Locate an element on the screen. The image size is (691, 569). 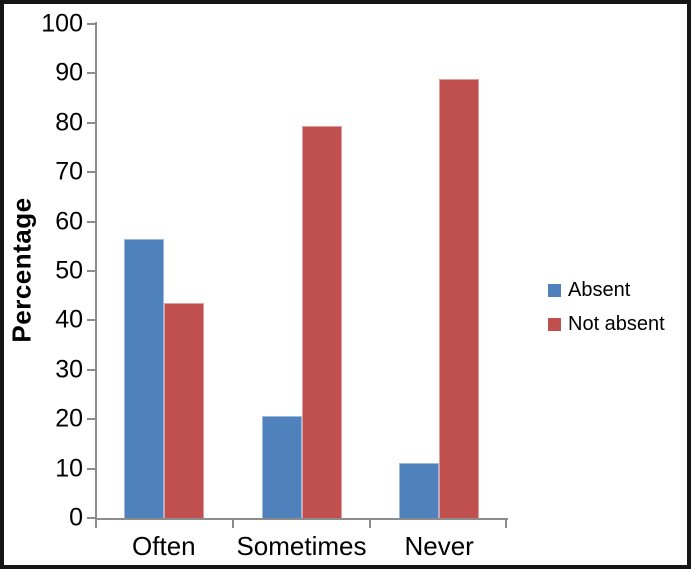
legend-item-absent: Absent is located at coordinates (606, 290).